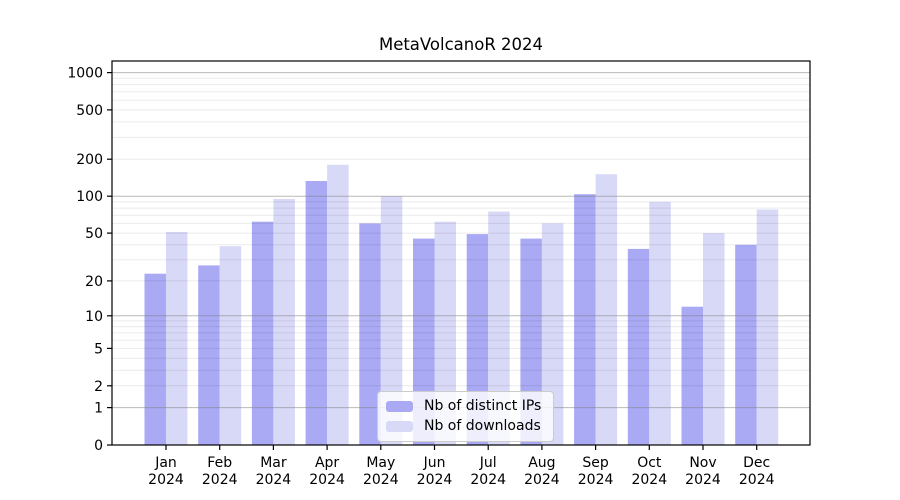 The image size is (900, 500). I want to click on bar-downloads-dec, so click(767, 327).